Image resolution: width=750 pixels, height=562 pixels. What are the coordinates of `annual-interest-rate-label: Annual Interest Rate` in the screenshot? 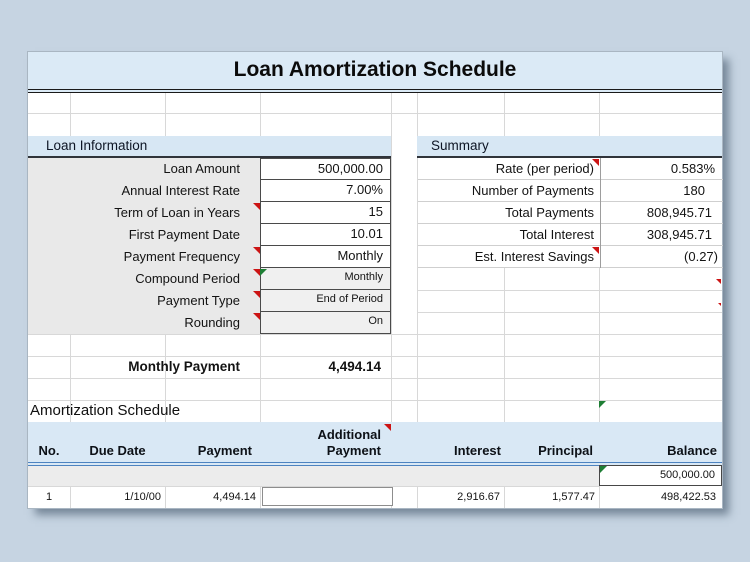 It's located at (180, 190).